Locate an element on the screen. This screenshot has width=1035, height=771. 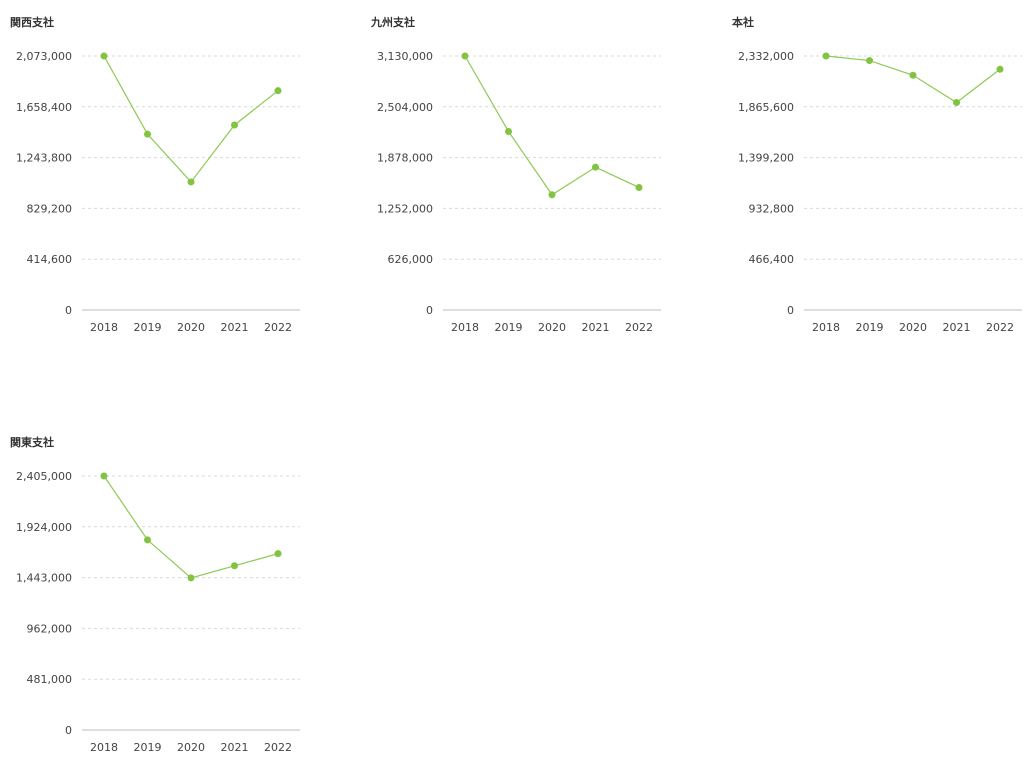
y-tick-label: 1,243,800 is located at coordinates (44, 158).